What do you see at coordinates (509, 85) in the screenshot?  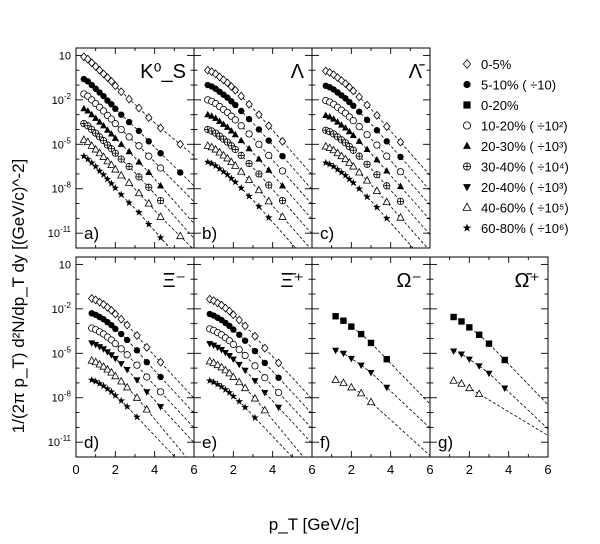 I see `legend-entry: 5-10% ( ÷10)` at bounding box center [509, 85].